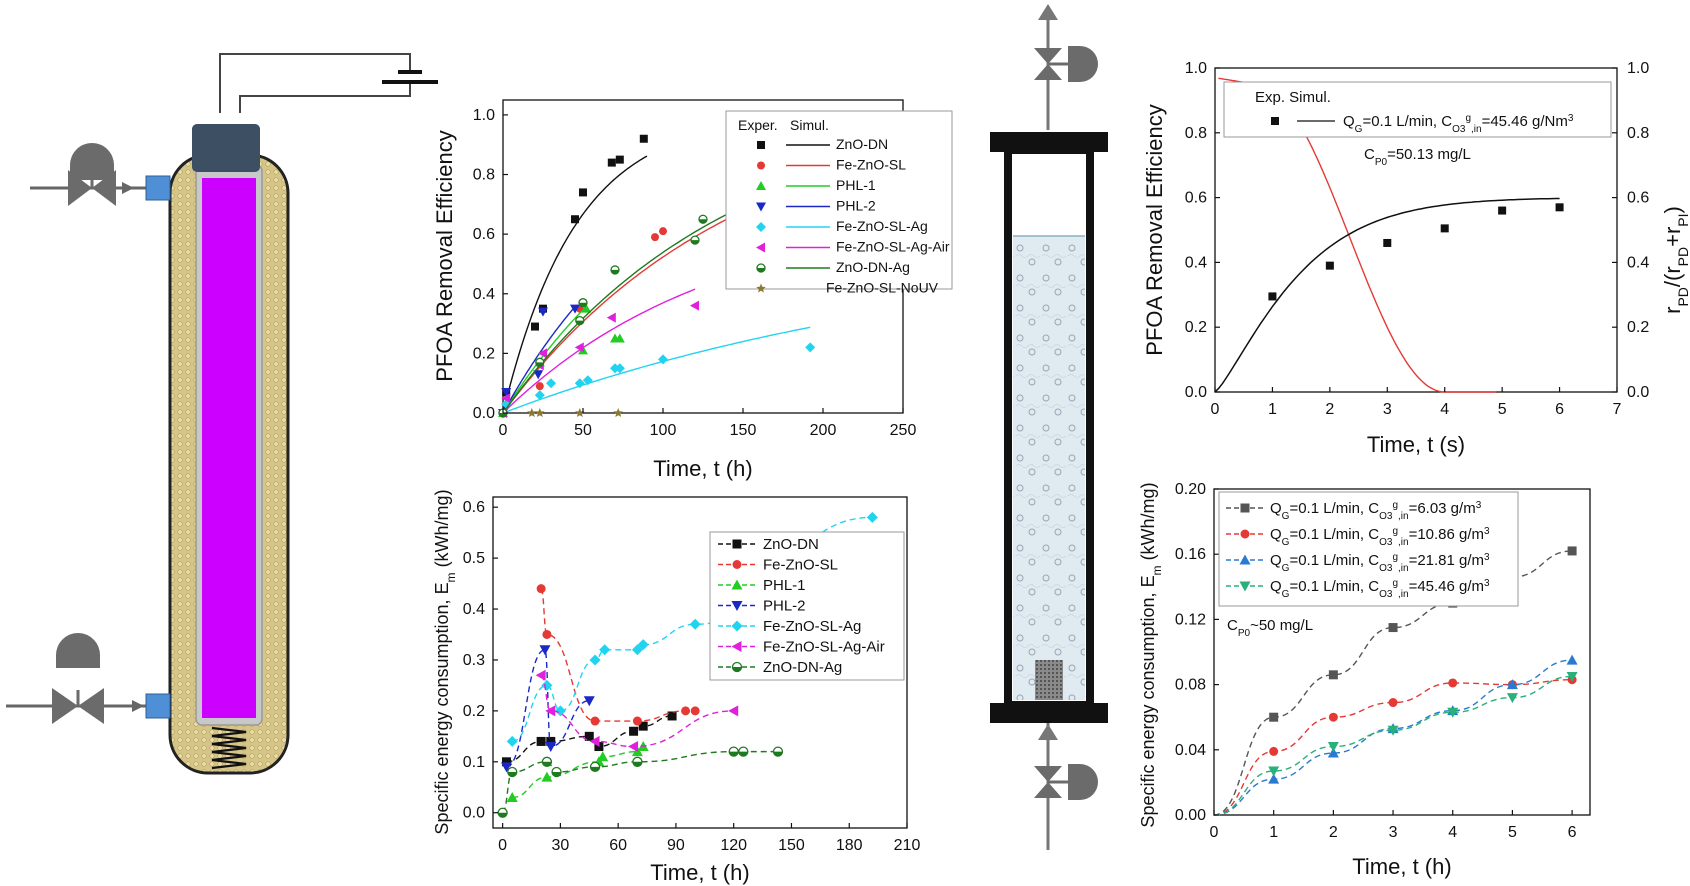 The height and width of the screenshot is (886, 1690). What do you see at coordinates (1276, 508) in the screenshot?
I see `legend-text-part: Q` at bounding box center [1276, 508].